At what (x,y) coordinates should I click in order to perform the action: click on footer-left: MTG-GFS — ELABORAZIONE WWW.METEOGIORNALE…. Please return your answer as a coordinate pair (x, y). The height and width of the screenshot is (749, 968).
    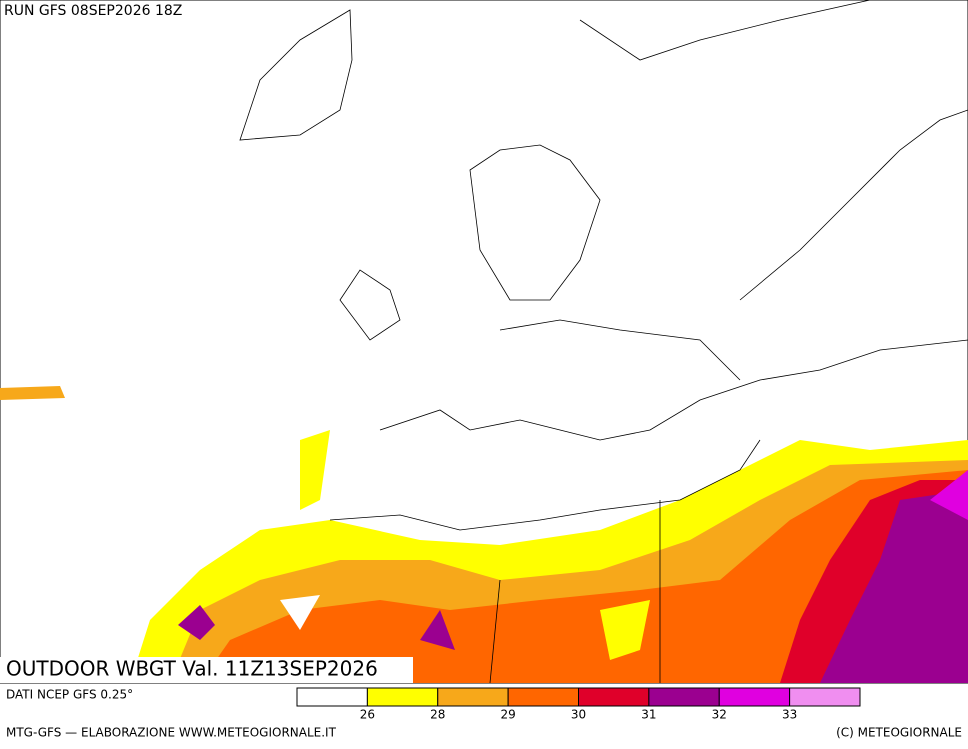
    Looking at the image, I should click on (171, 733).